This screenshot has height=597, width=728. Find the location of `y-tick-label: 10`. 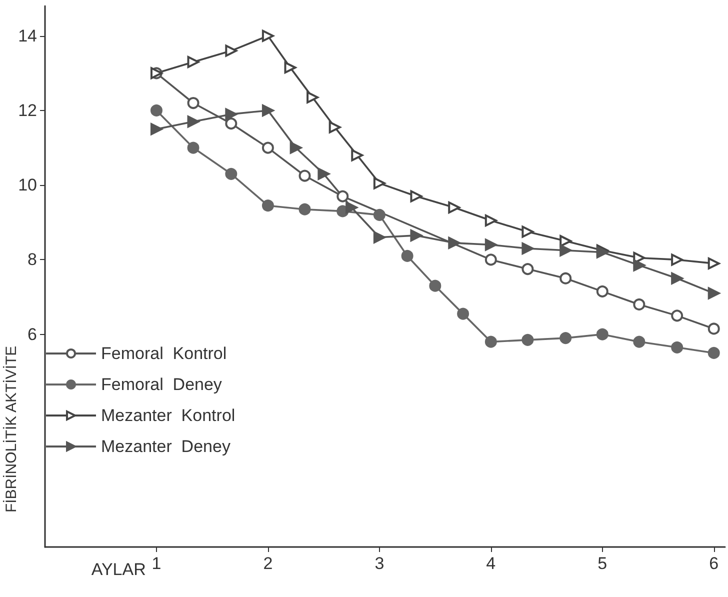

y-tick-label: 10 is located at coordinates (27, 185).